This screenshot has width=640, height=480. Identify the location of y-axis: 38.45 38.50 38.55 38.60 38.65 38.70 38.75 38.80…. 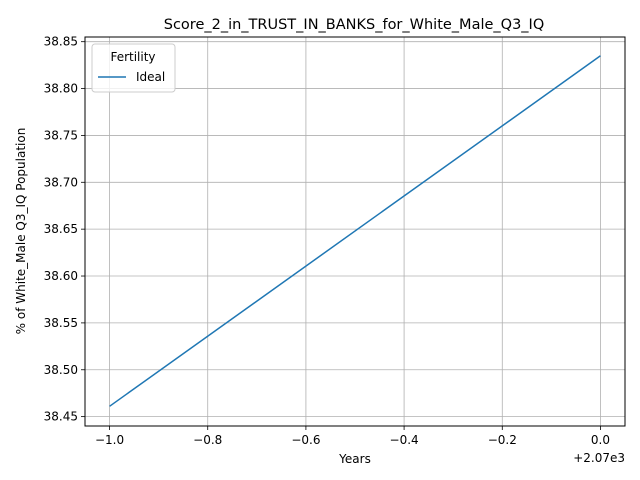
(64, 229).